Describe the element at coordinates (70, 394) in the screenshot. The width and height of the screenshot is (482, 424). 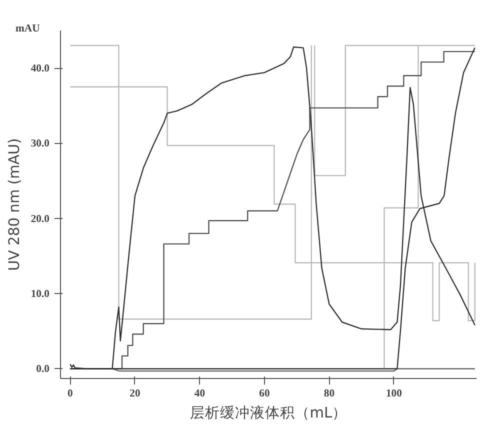
I see `x-tick-label: 0` at that location.